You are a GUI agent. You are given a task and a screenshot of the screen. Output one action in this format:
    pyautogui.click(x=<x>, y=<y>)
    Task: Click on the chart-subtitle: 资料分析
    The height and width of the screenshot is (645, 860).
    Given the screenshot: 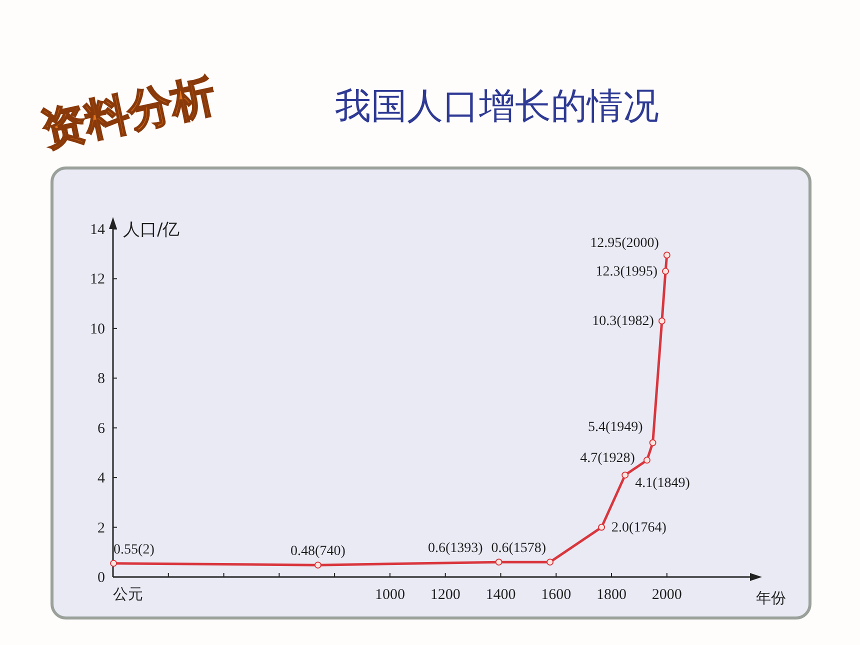 What is the action you would take?
    pyautogui.click(x=128, y=113)
    